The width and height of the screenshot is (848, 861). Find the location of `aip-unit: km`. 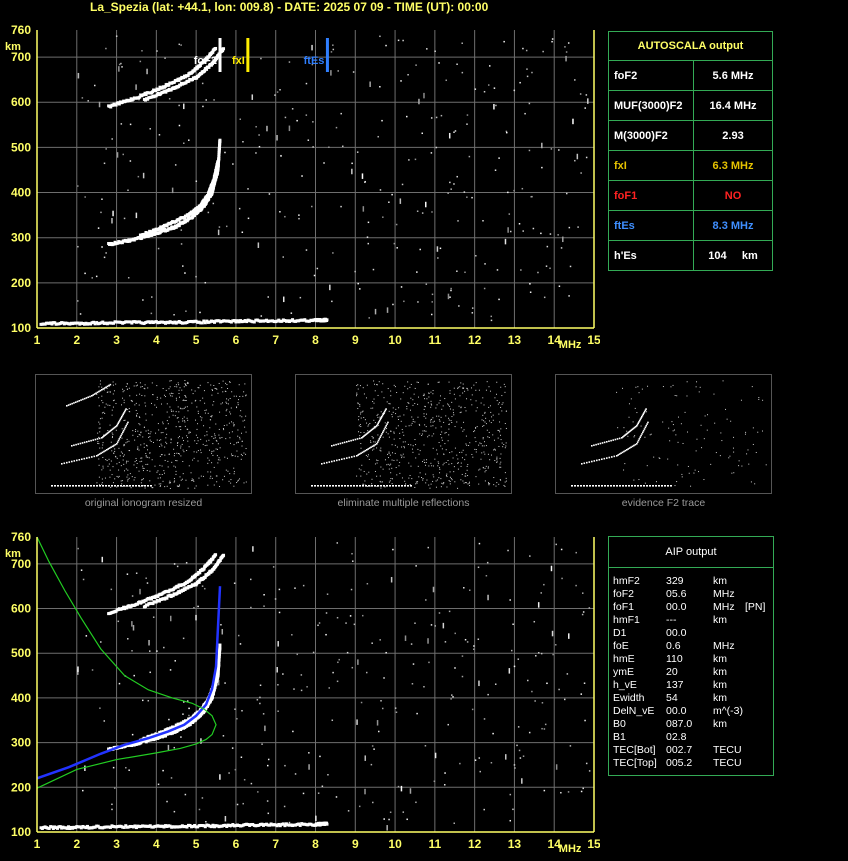

aip-unit: km is located at coordinates (720, 581).